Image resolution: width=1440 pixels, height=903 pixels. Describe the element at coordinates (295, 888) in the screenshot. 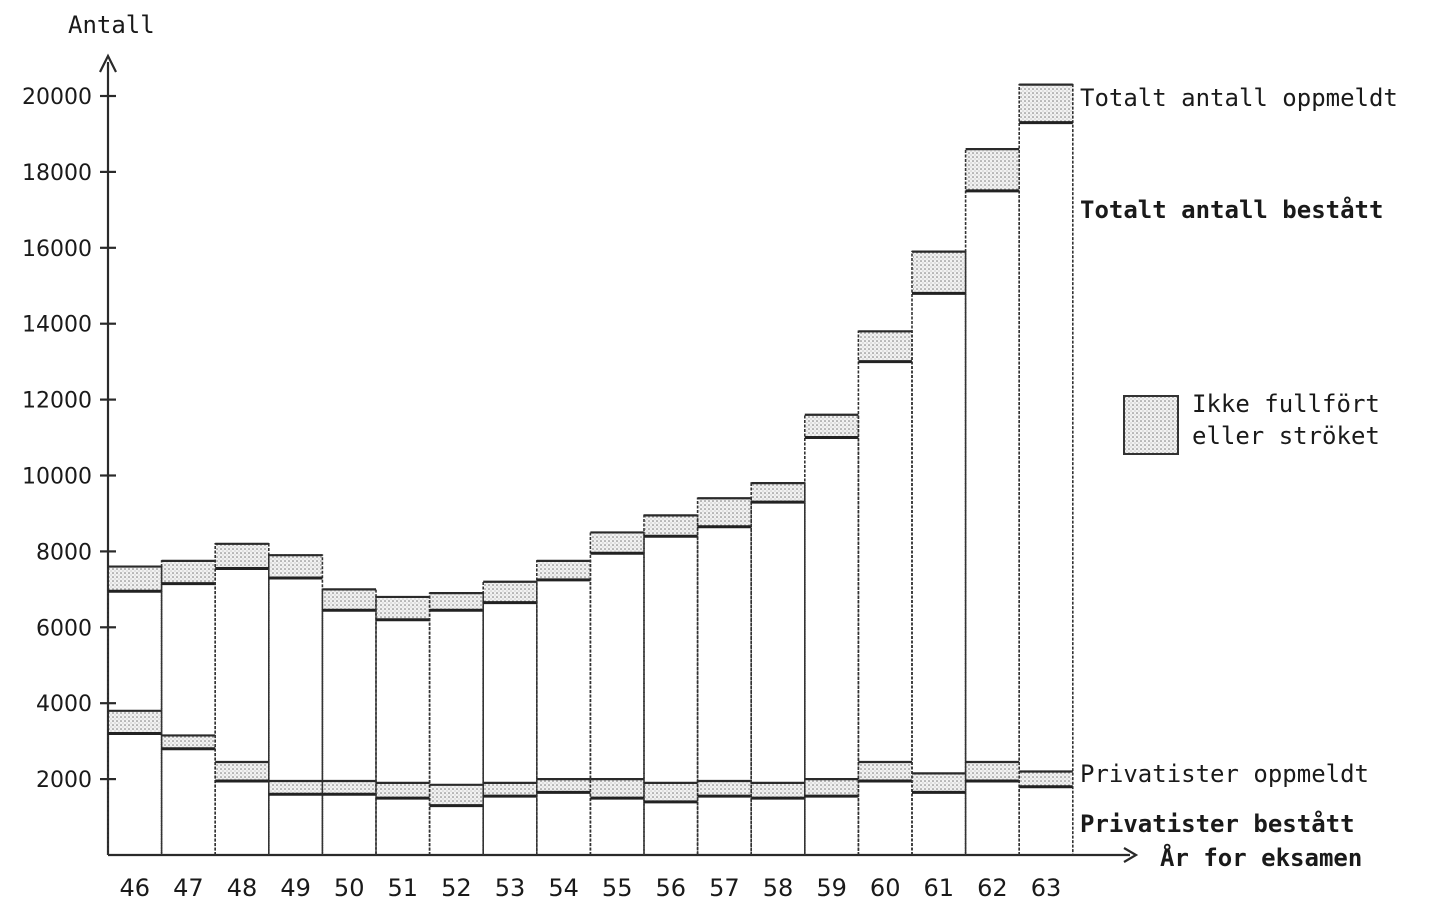

I see `x-tick-label: 49` at that location.